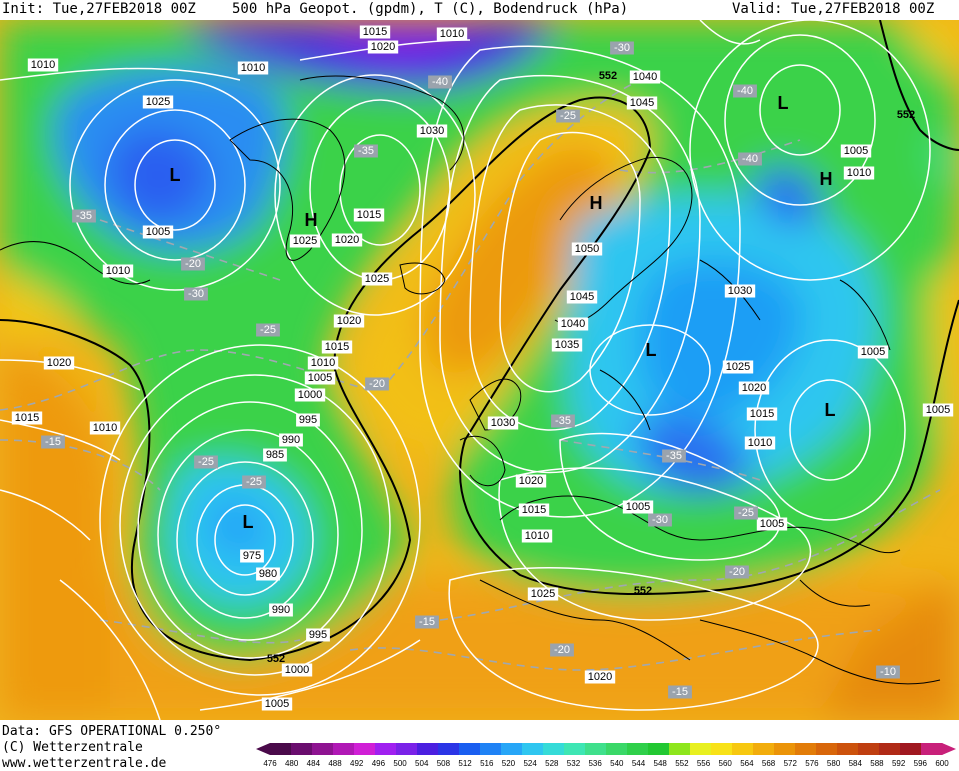 This screenshot has height=771, width=959. I want to click on svg-text: 990, so click(281, 610).